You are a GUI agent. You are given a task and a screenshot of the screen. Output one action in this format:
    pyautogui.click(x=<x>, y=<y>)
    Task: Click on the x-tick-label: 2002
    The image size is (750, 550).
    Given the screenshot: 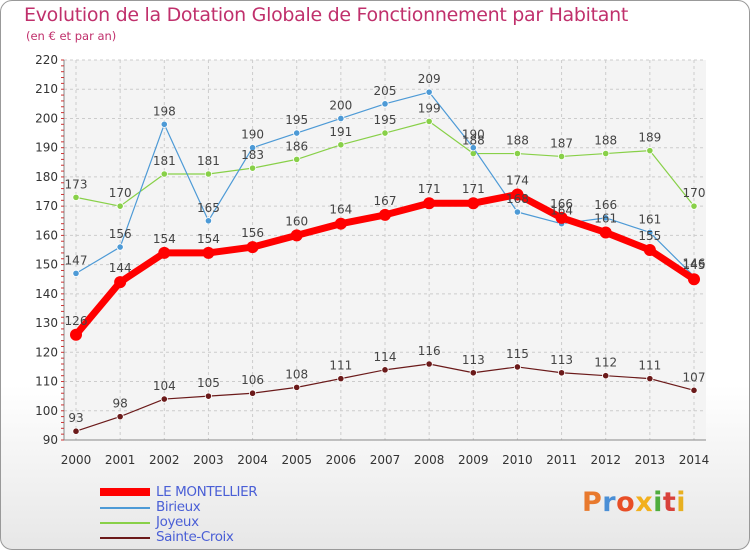 What is the action you would take?
    pyautogui.click(x=164, y=460)
    